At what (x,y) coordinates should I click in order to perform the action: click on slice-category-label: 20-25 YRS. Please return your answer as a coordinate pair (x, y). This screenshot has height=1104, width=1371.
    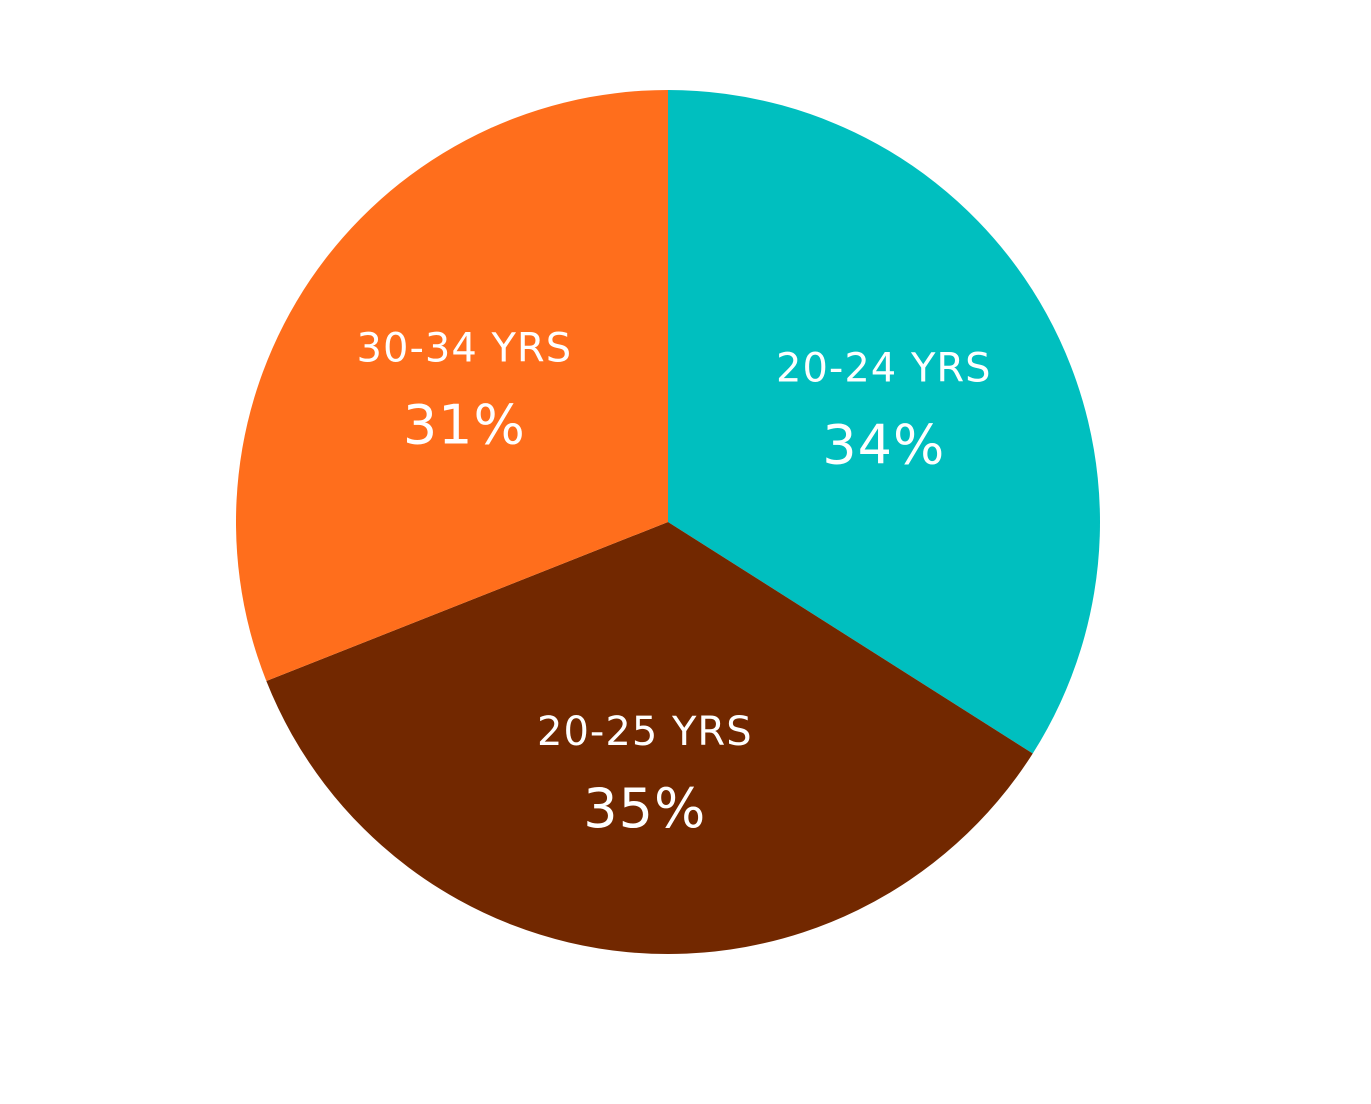
    Looking at the image, I should click on (645, 732).